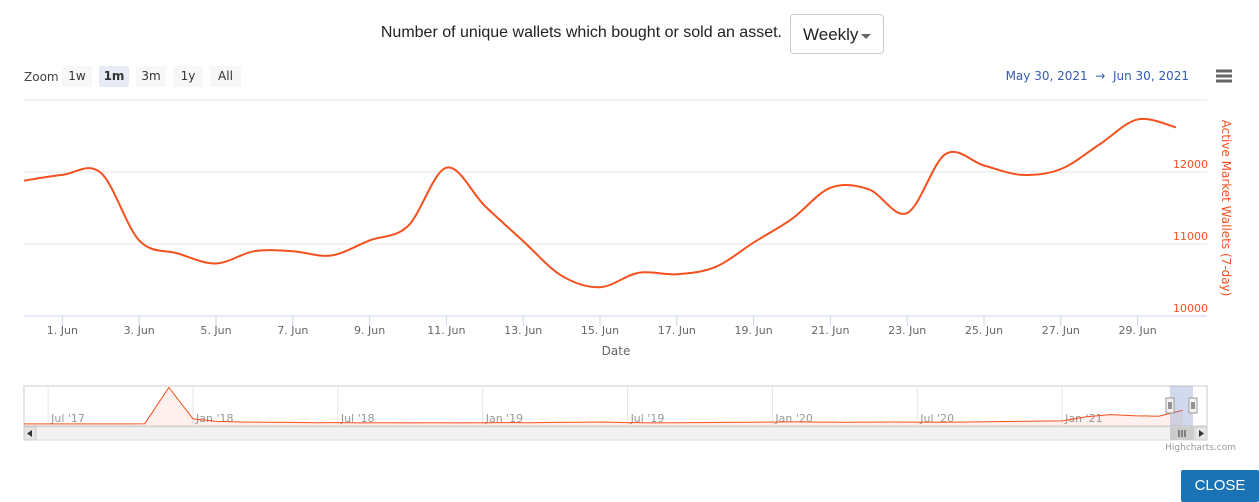 Image resolution: width=1259 pixels, height=502 pixels. What do you see at coordinates (1200, 448) in the screenshot?
I see `credits: Highcharts.com` at bounding box center [1200, 448].